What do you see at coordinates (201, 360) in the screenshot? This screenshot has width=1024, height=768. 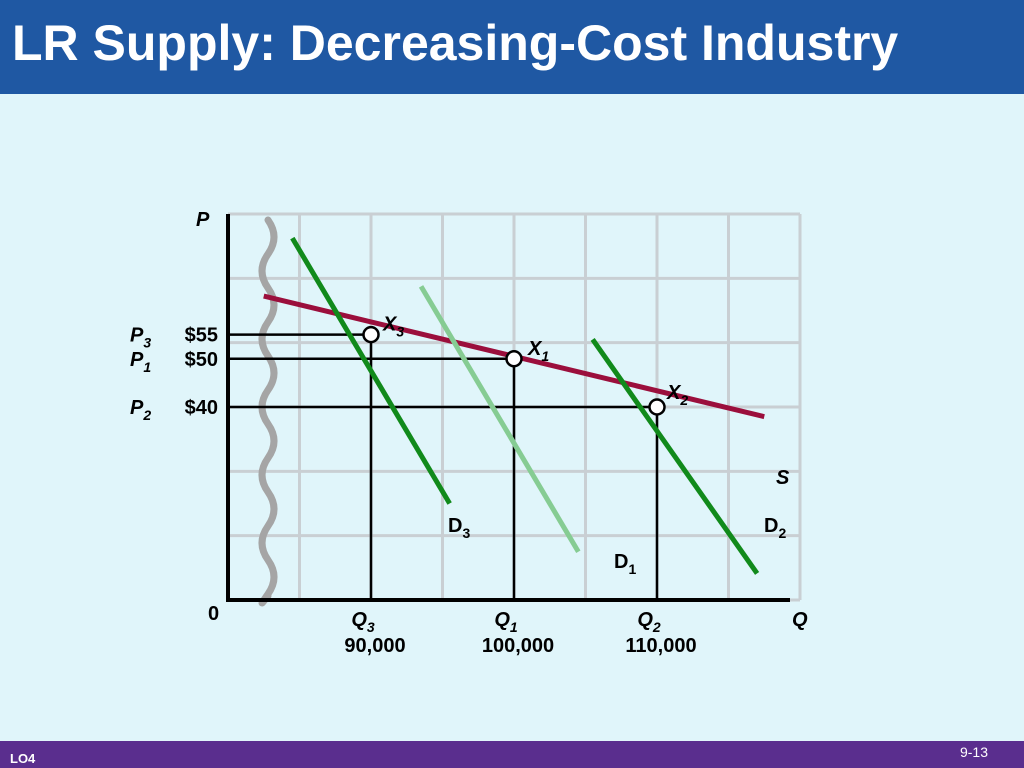 I see `price-value-p1: $50` at bounding box center [201, 360].